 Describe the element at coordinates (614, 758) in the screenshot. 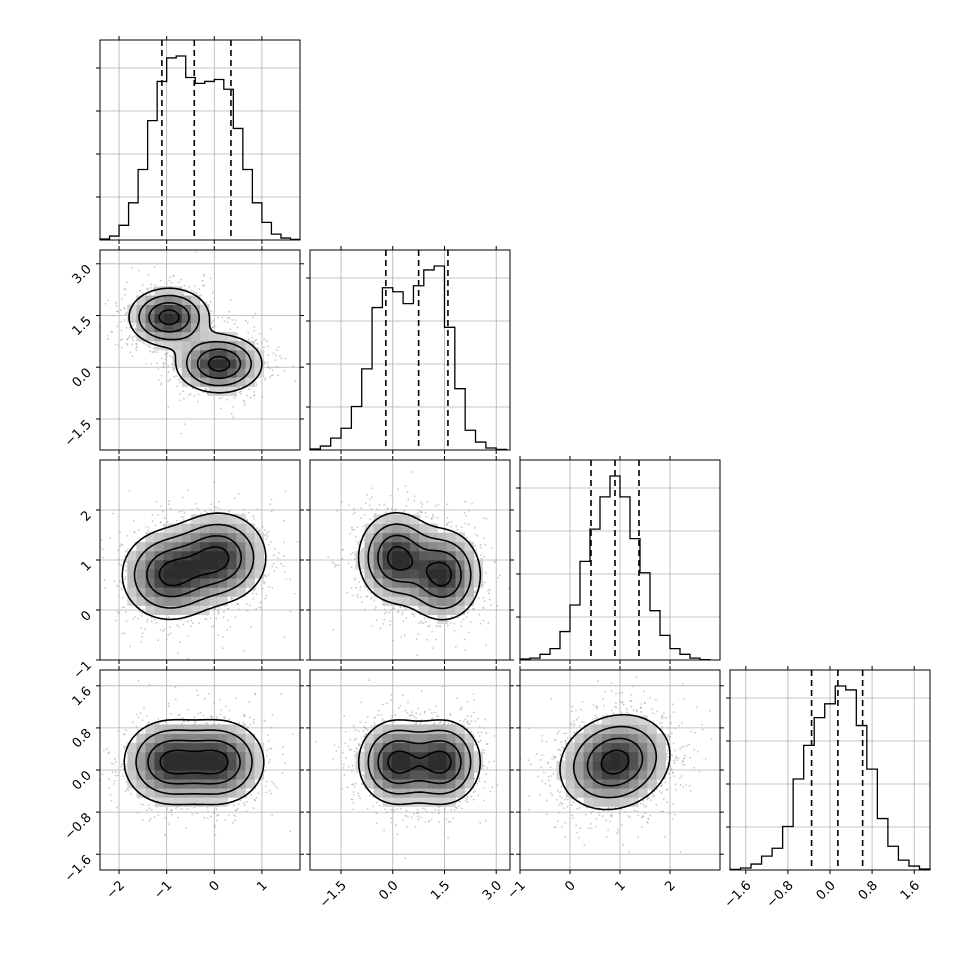

I see `panel-content` at that location.